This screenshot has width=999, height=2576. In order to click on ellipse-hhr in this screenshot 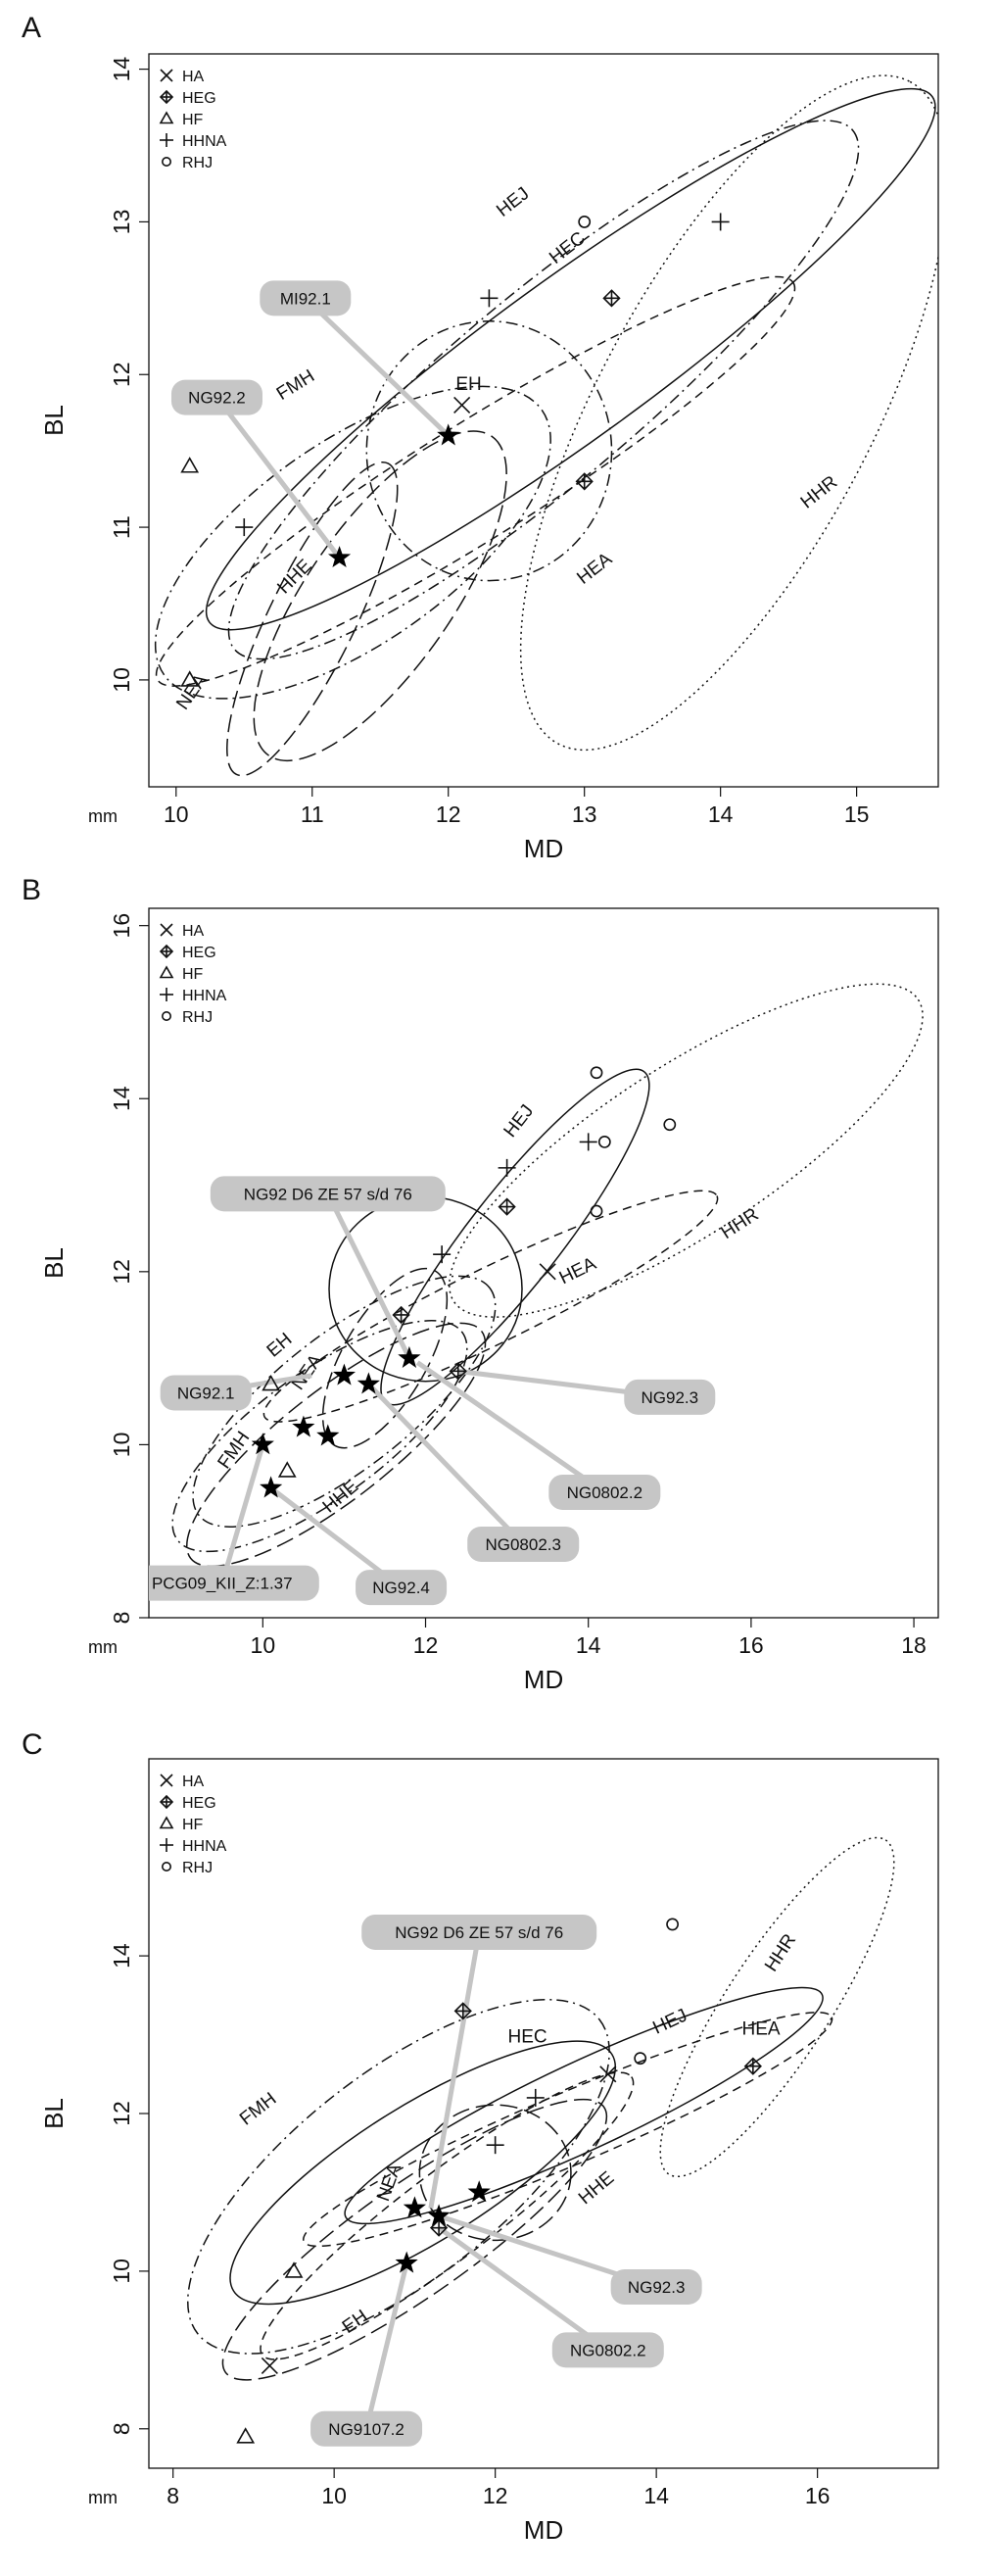, I will do `click(777, 2007)`.